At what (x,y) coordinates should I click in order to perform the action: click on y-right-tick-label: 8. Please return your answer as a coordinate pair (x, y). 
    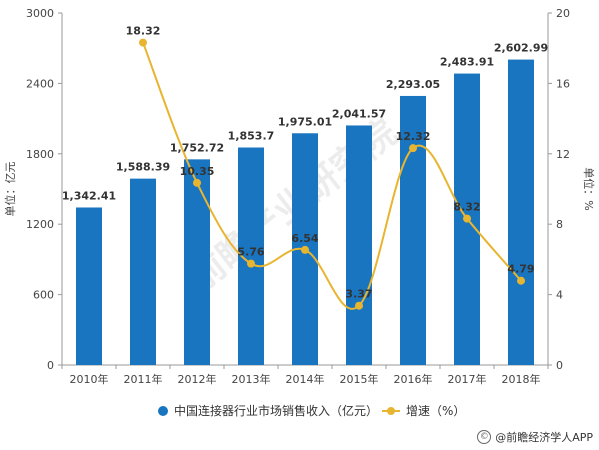
    Looking at the image, I should click on (559, 224).